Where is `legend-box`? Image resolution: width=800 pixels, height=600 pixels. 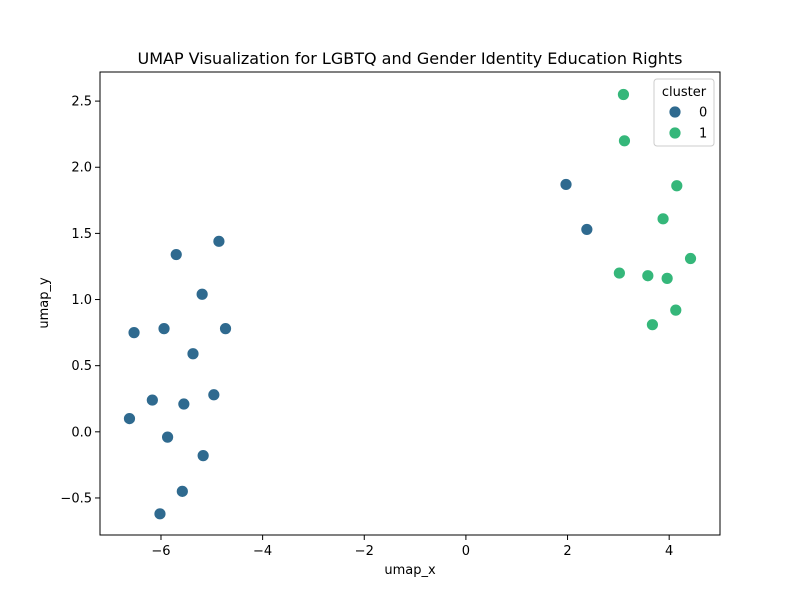
legend-box is located at coordinates (684, 112).